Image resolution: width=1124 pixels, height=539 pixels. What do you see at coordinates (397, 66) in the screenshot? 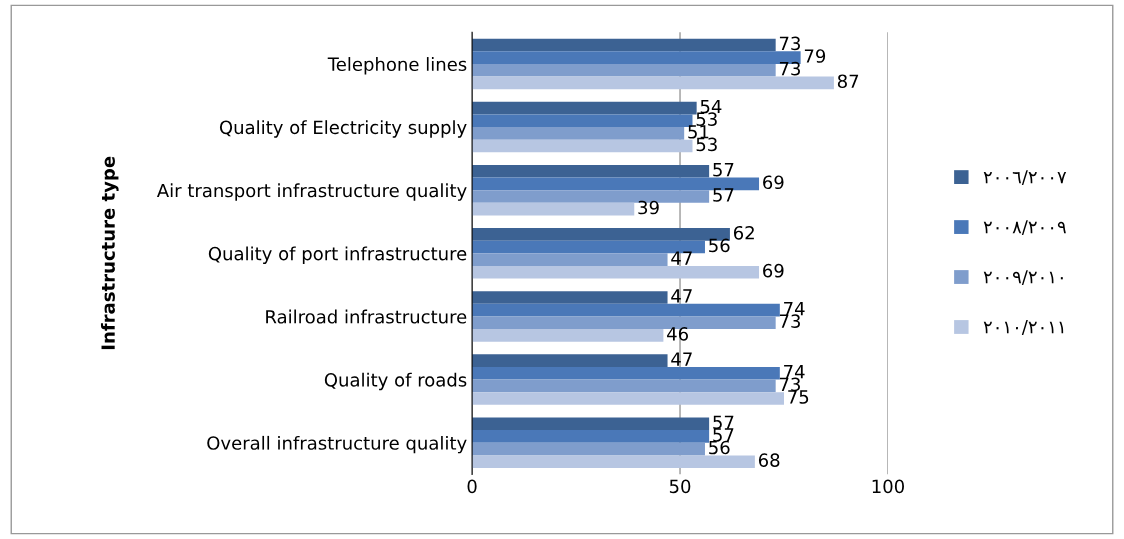
I see `y-tick-label: Telephone lines` at bounding box center [397, 66].